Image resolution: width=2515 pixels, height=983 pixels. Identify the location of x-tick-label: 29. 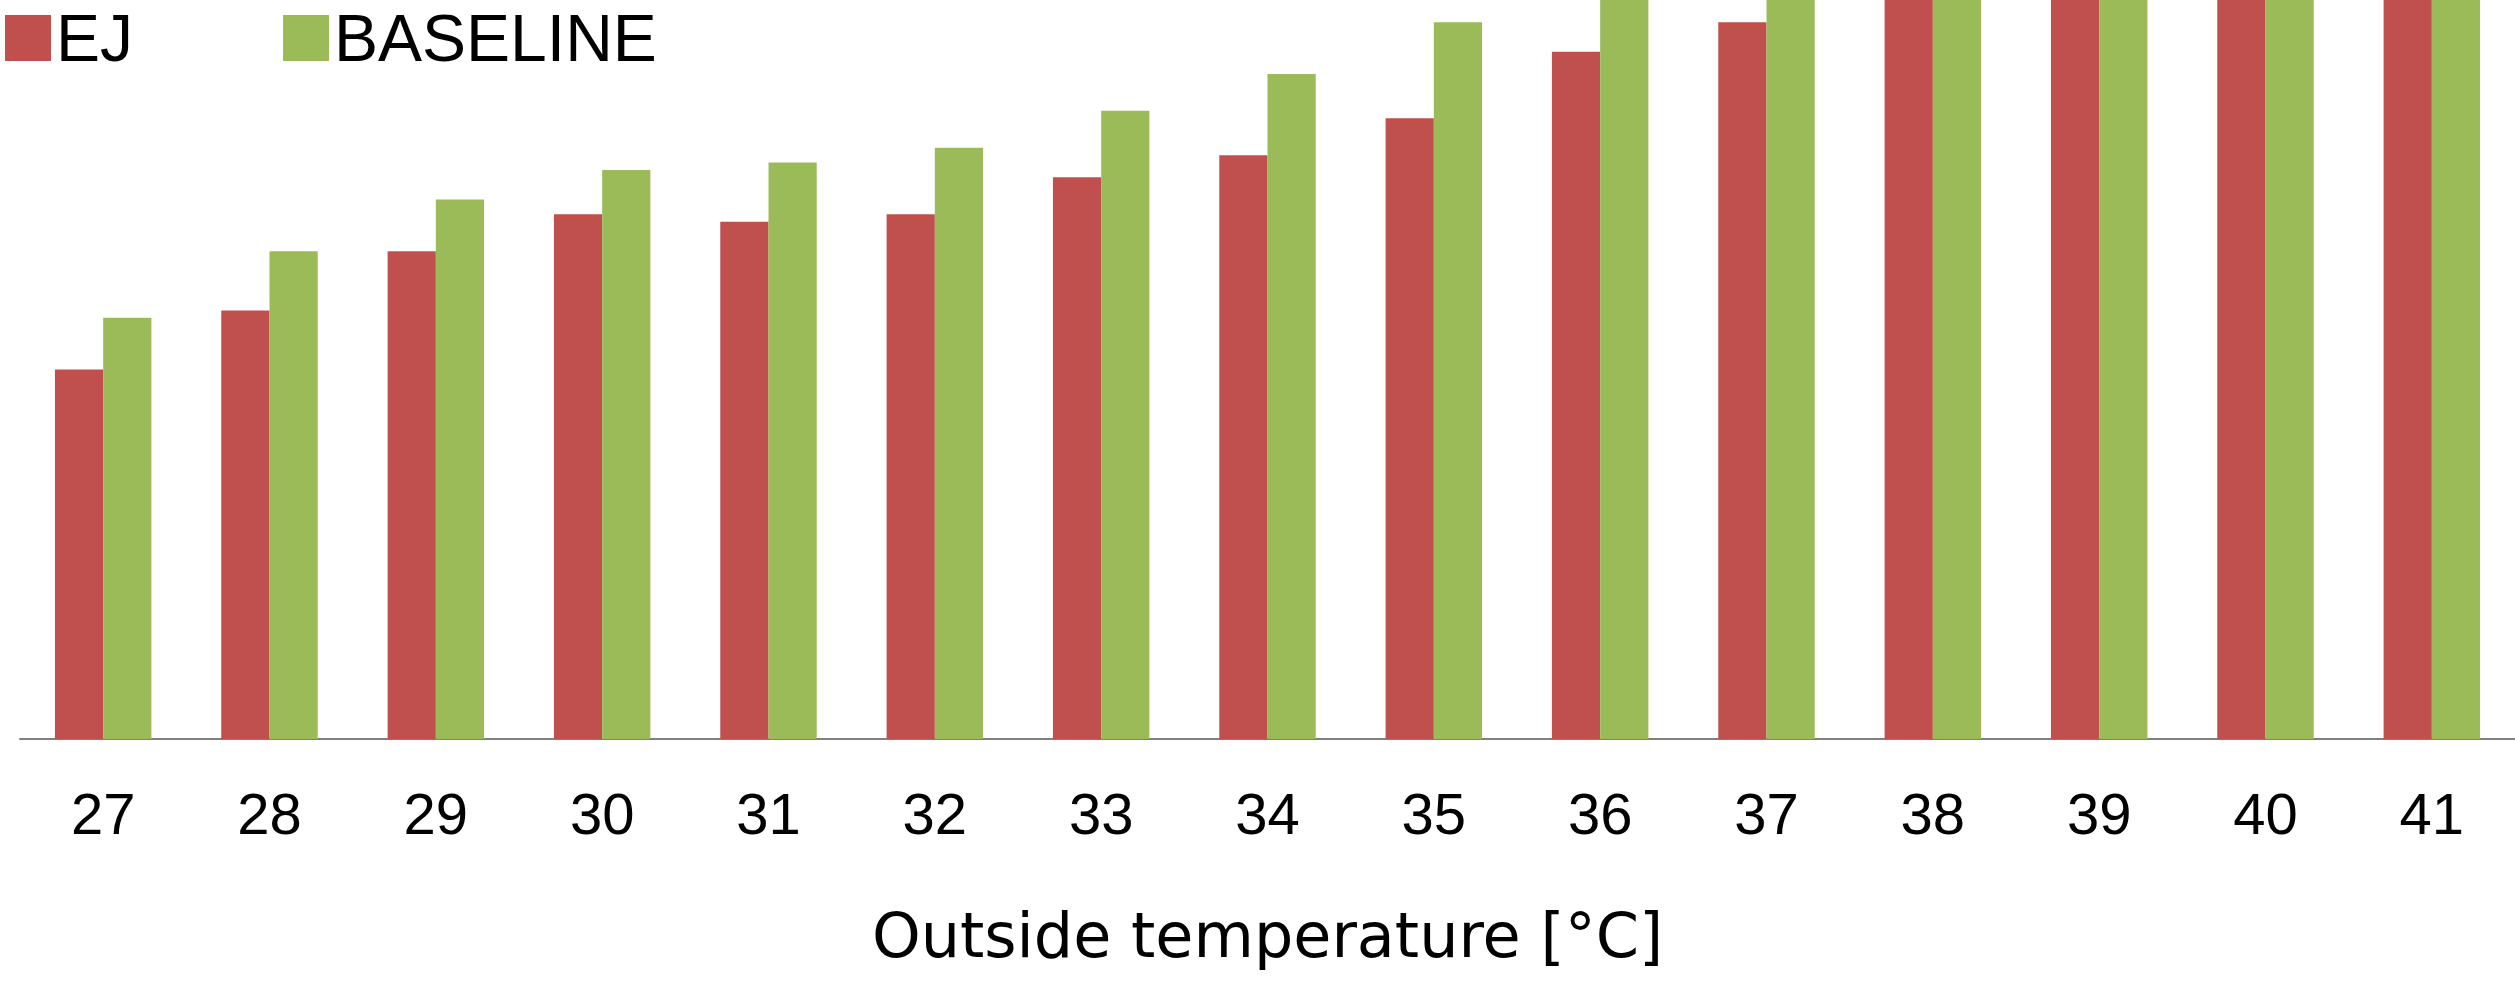
(436, 813).